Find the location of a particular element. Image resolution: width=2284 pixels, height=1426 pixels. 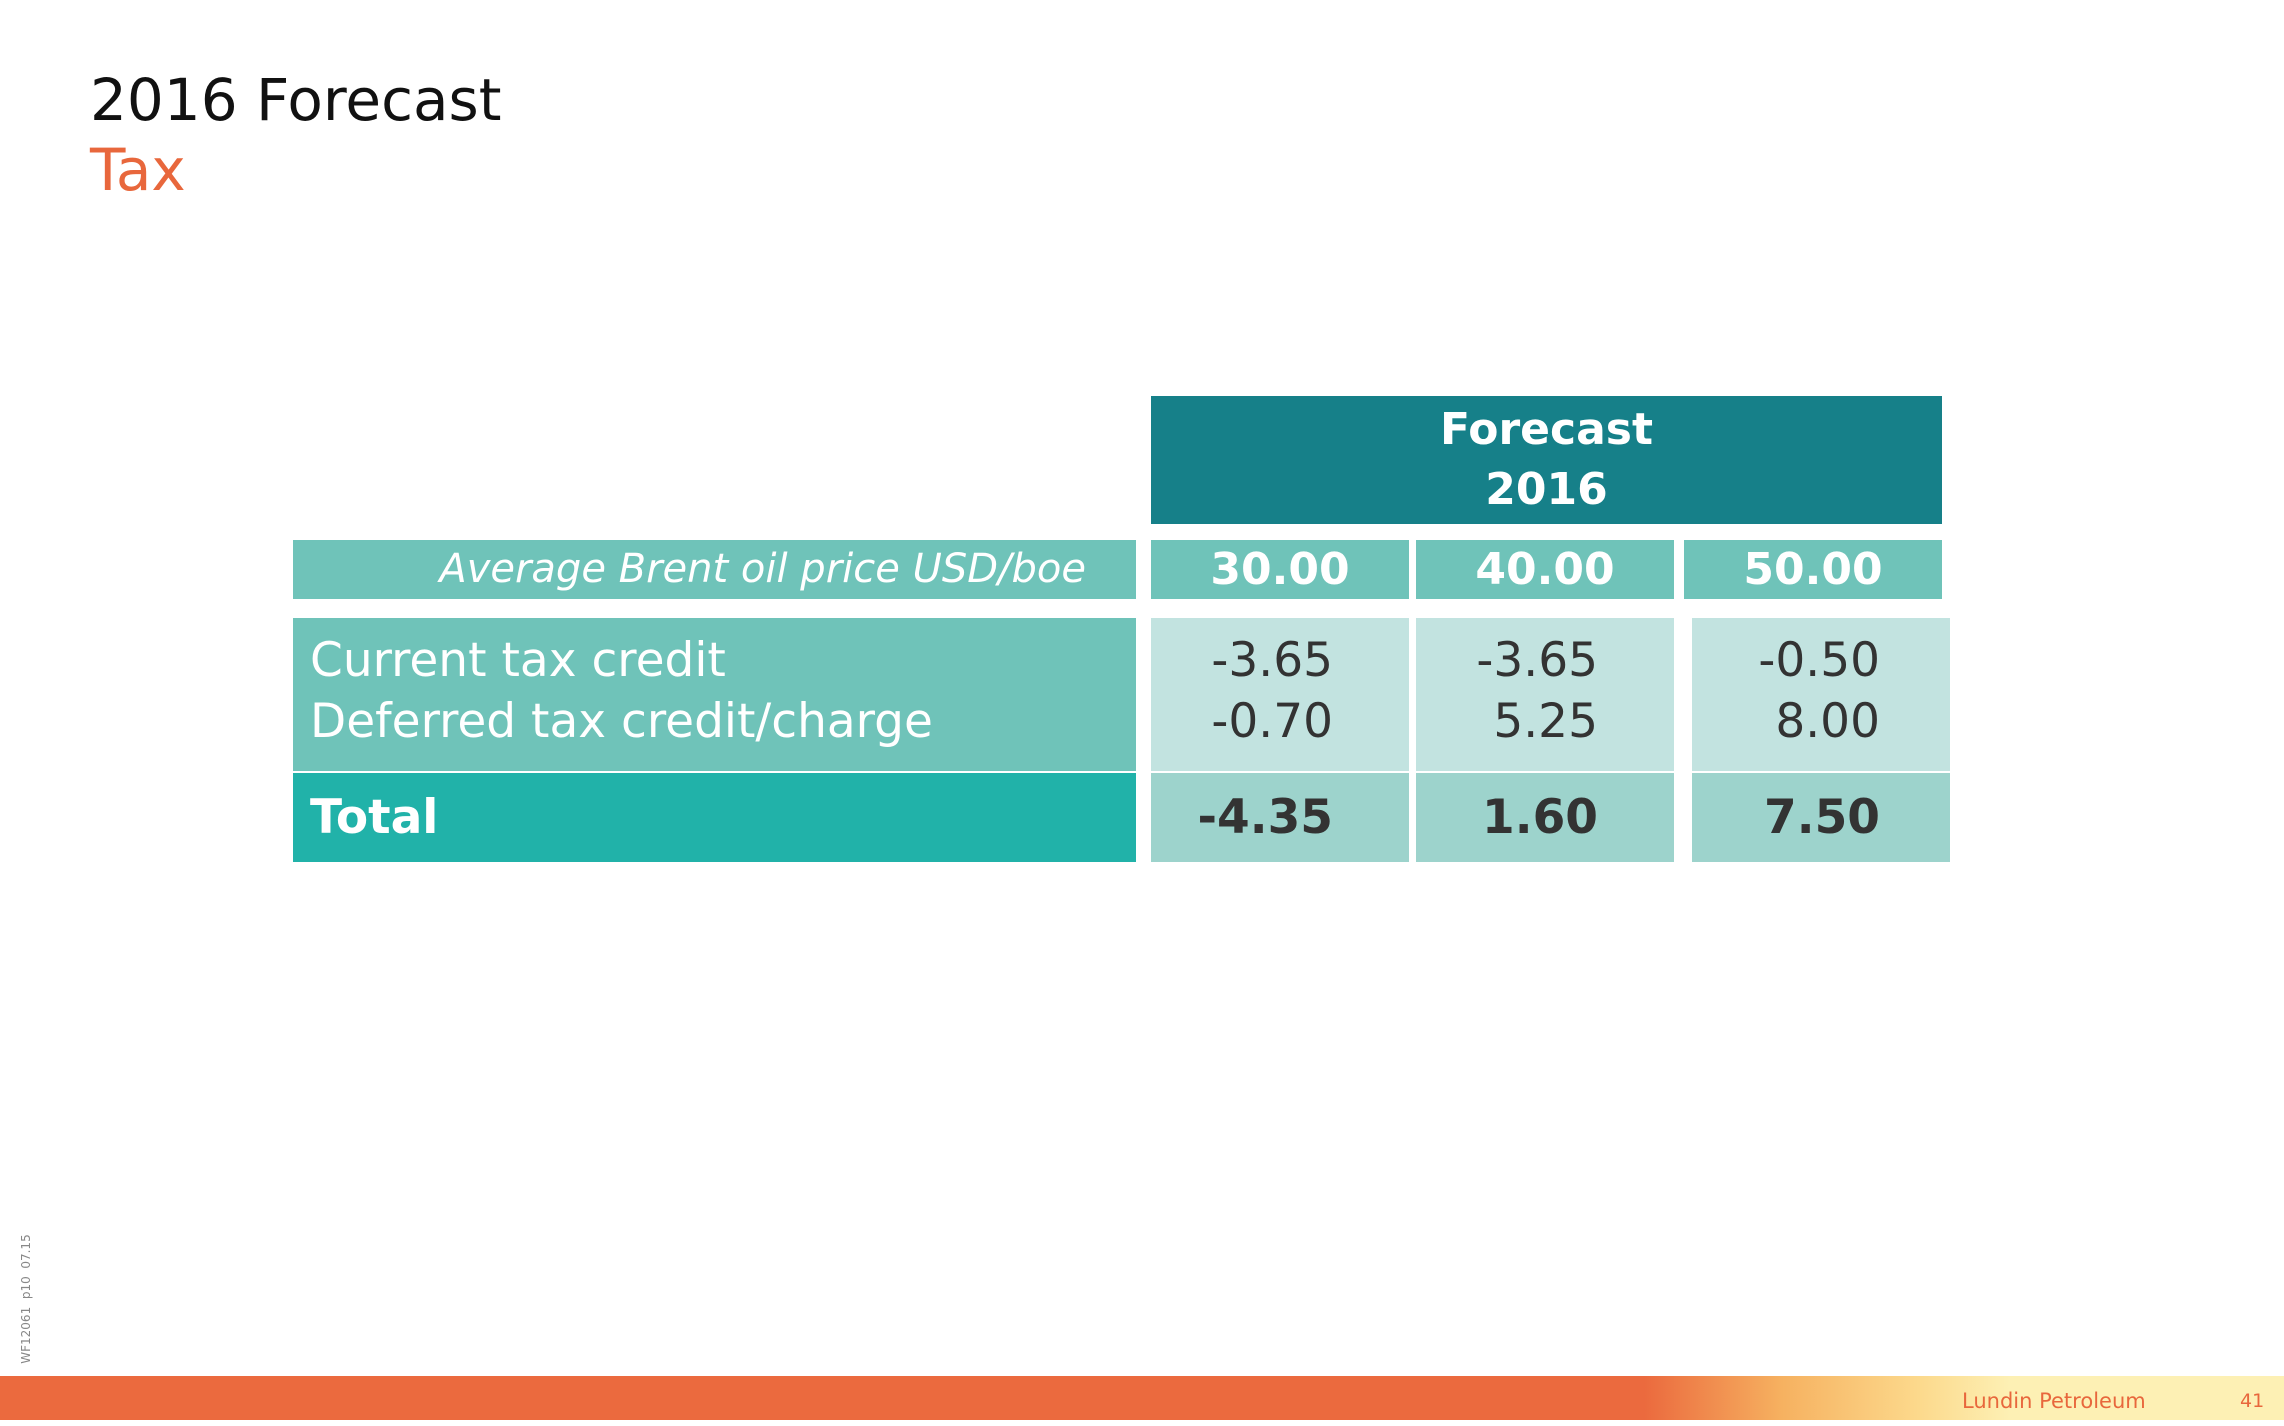

total-cell: 7.50 is located at coordinates (1821, 817).